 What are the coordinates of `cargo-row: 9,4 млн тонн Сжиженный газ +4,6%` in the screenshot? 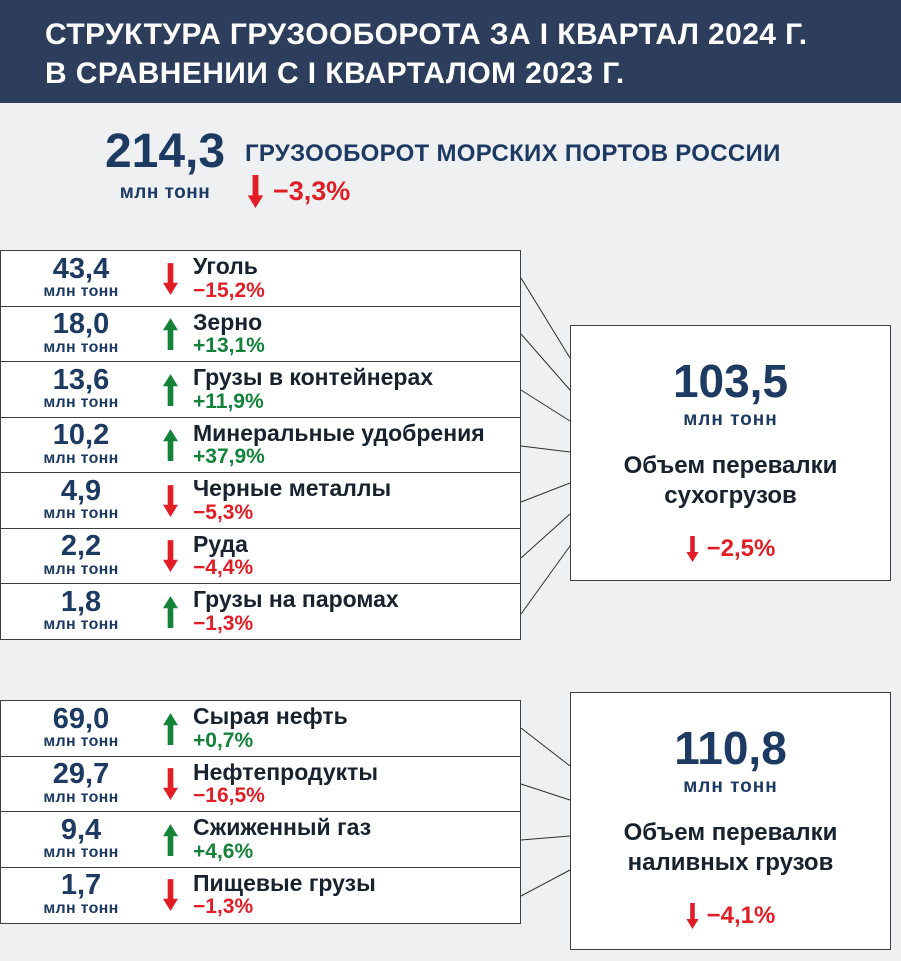 It's located at (260, 839).